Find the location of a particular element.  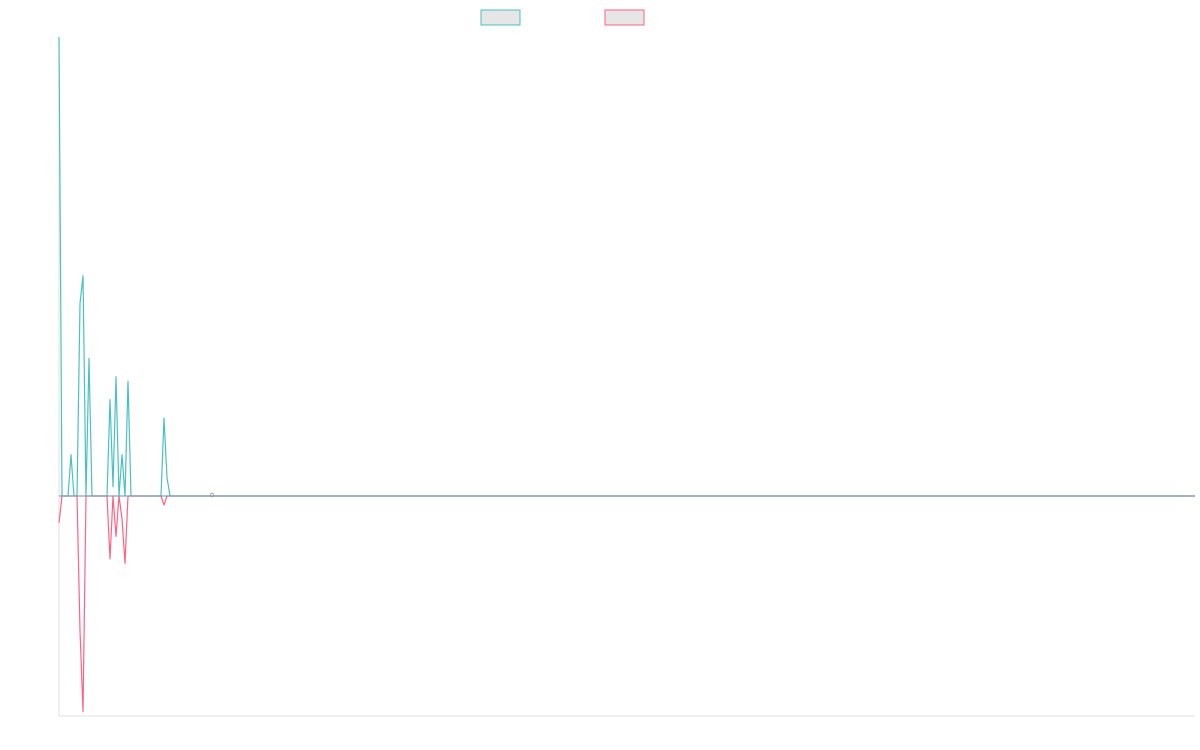

data-point-marker is located at coordinates (212, 495).